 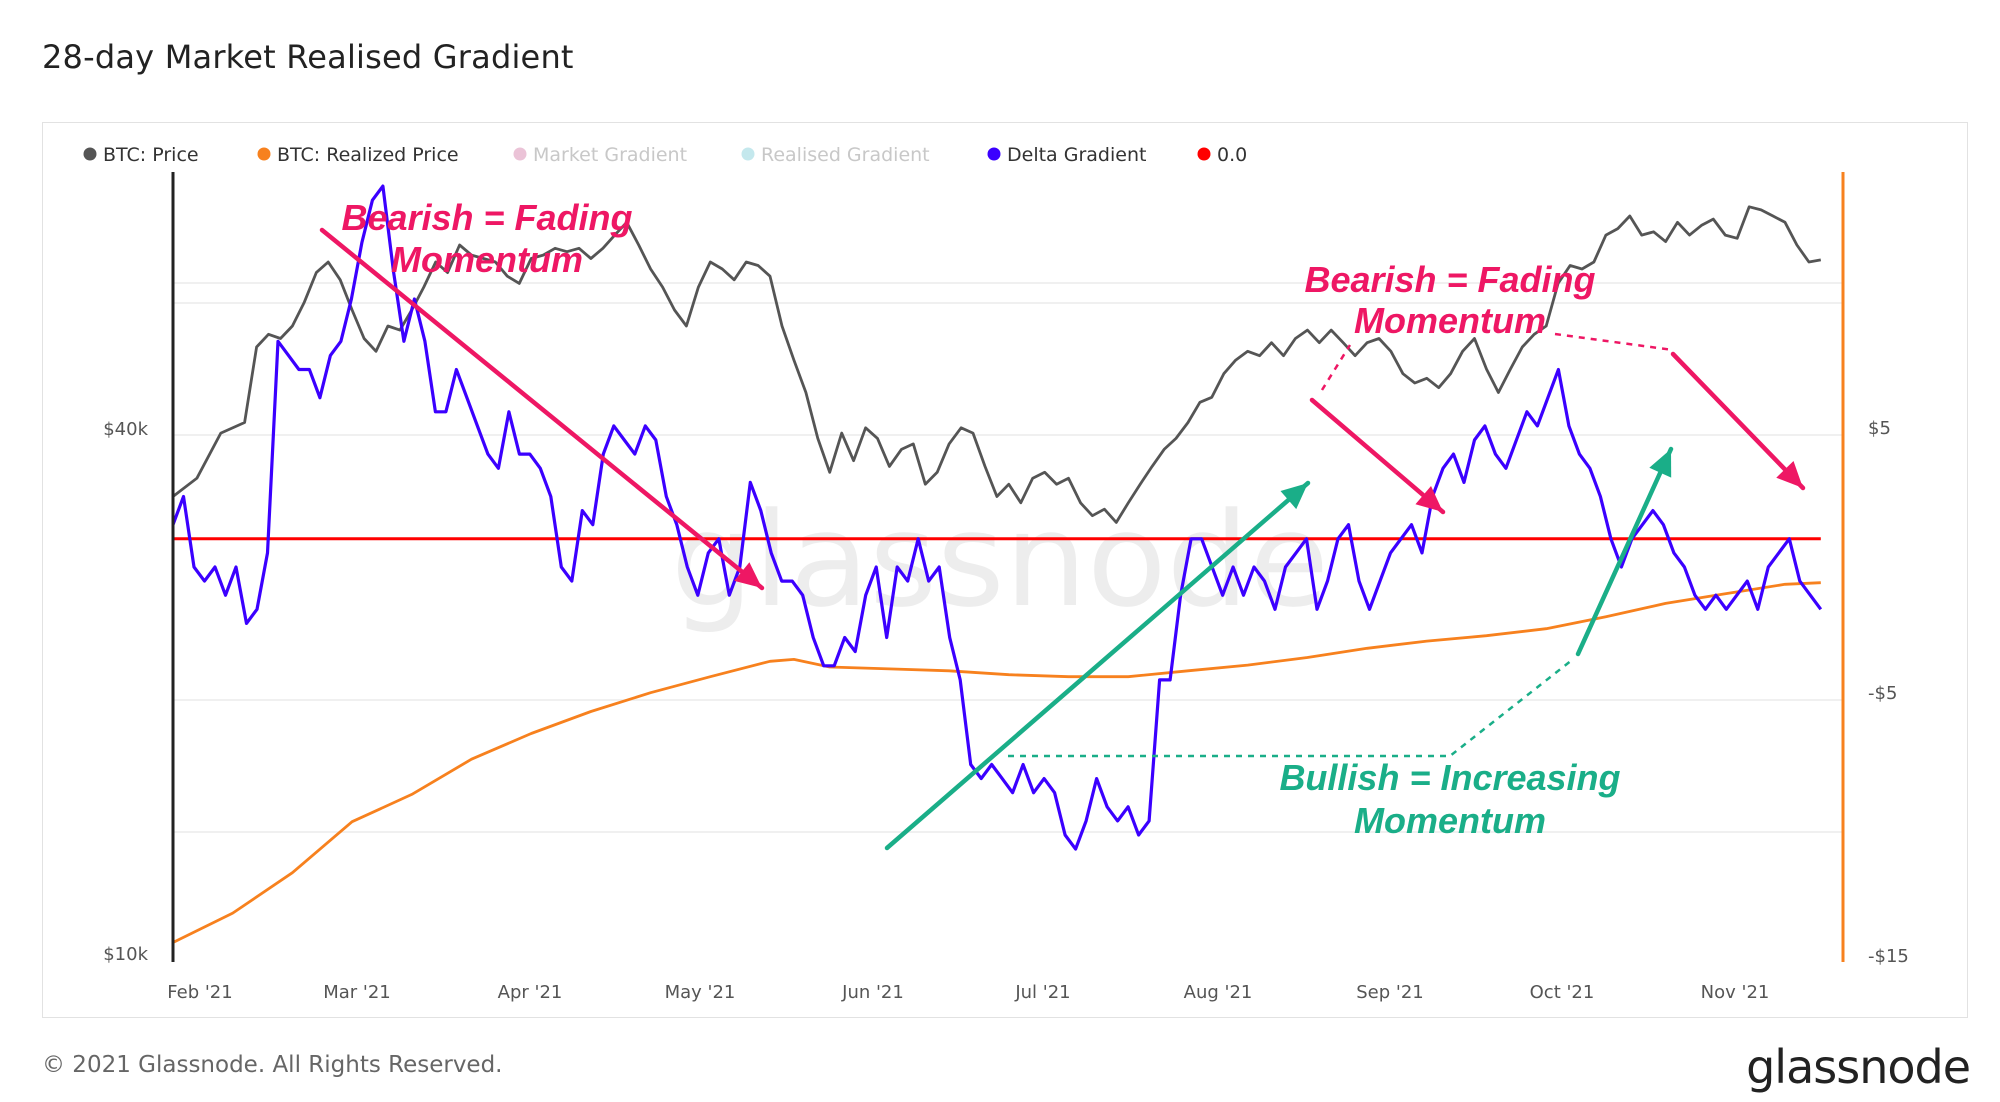 What do you see at coordinates (748, 575) in the screenshot?
I see `bearish-arrow-1-head` at bounding box center [748, 575].